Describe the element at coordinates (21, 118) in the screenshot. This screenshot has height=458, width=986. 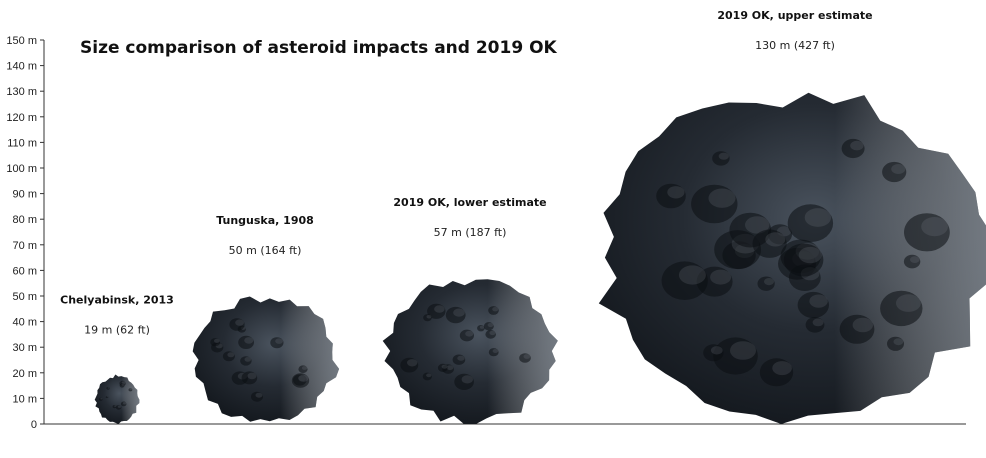
I see `y-tick-label: 120 m` at that location.